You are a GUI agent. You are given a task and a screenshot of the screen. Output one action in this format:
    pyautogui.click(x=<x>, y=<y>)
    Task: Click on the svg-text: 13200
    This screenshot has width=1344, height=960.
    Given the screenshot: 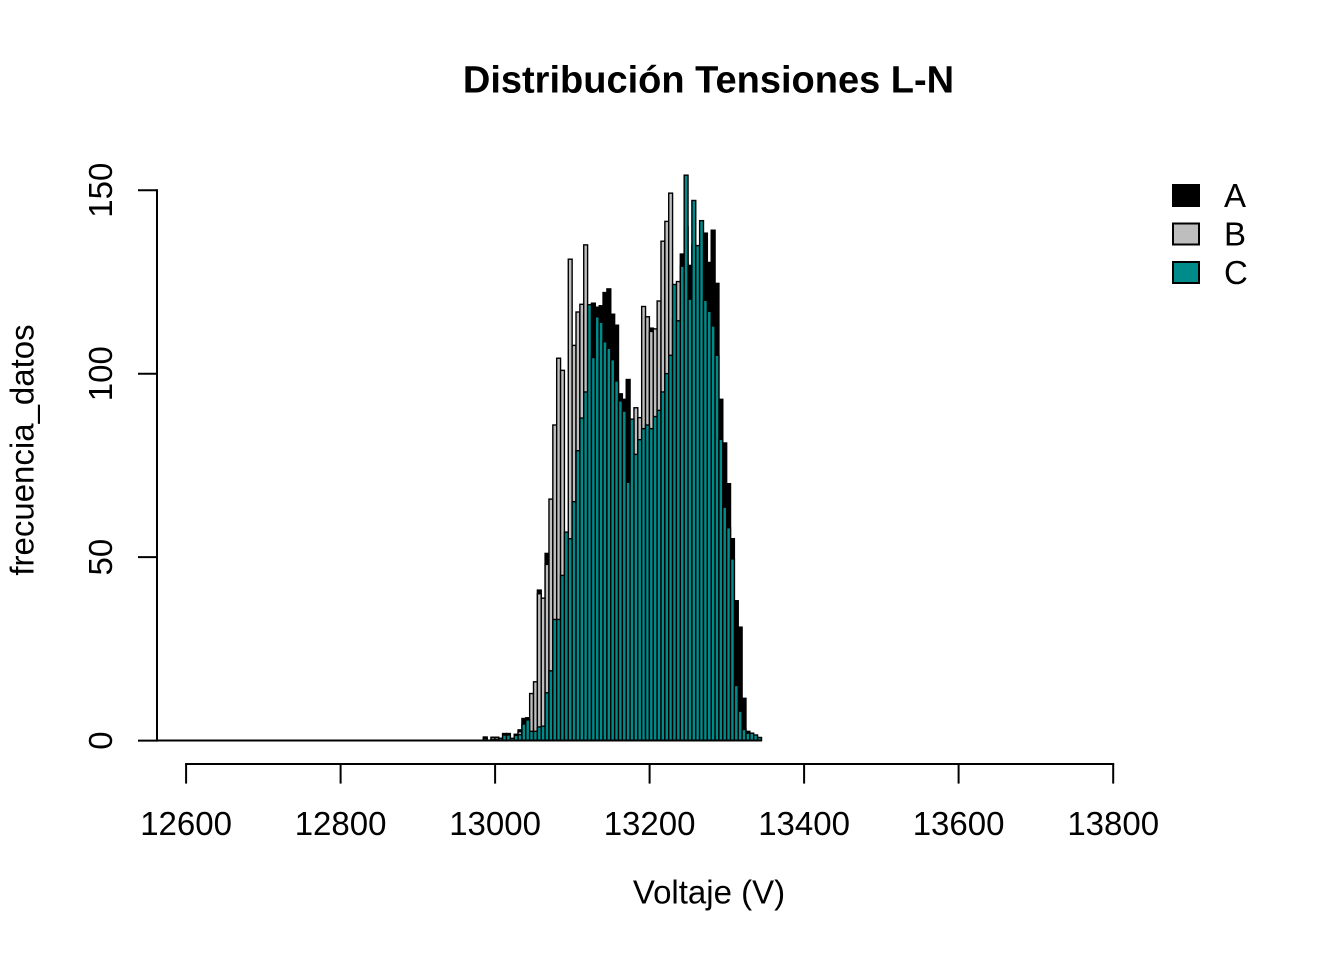 What is the action you would take?
    pyautogui.click(x=650, y=823)
    